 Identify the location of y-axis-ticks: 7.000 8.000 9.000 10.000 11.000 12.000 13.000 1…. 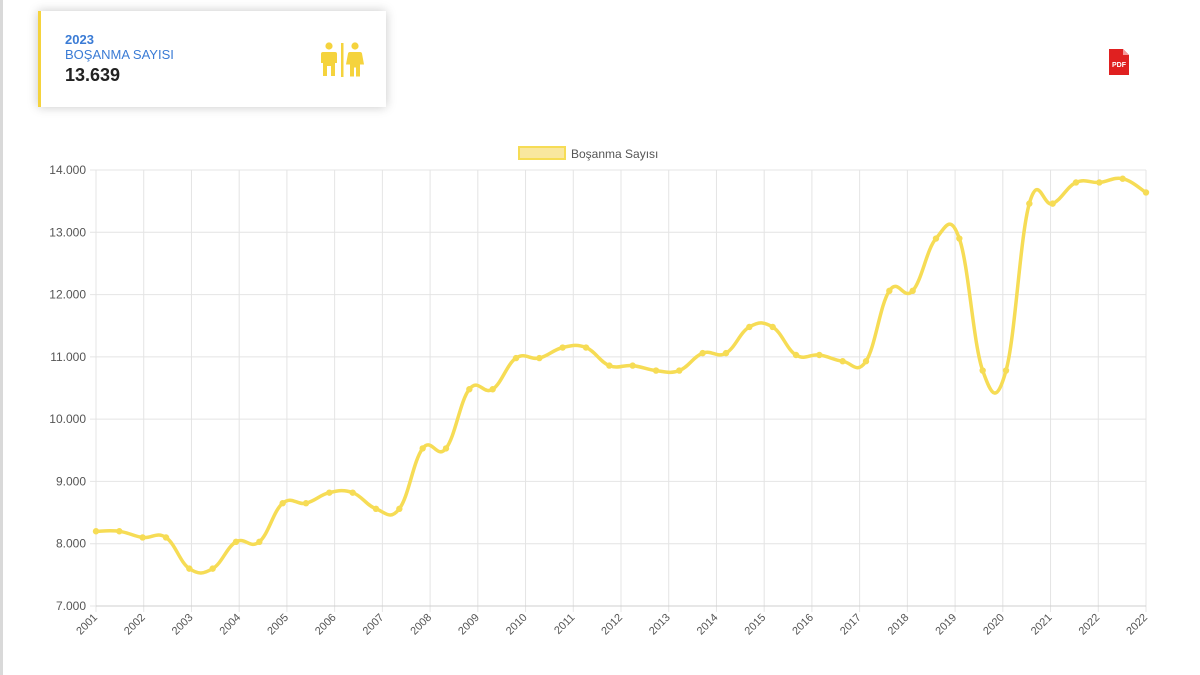
(67, 388).